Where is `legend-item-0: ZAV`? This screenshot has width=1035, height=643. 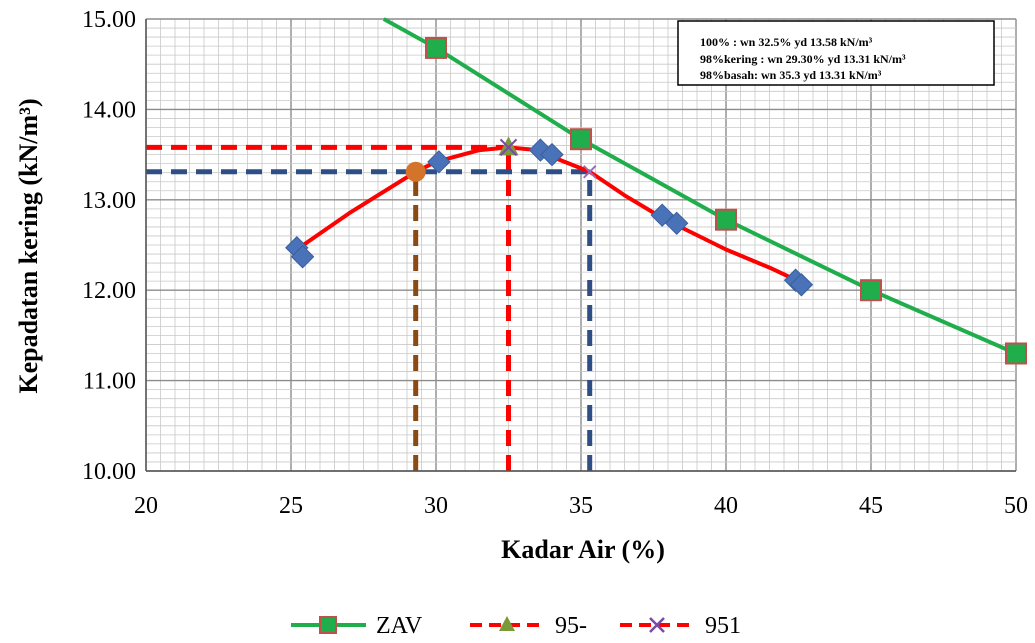
legend-item-0: ZAV is located at coordinates (357, 626).